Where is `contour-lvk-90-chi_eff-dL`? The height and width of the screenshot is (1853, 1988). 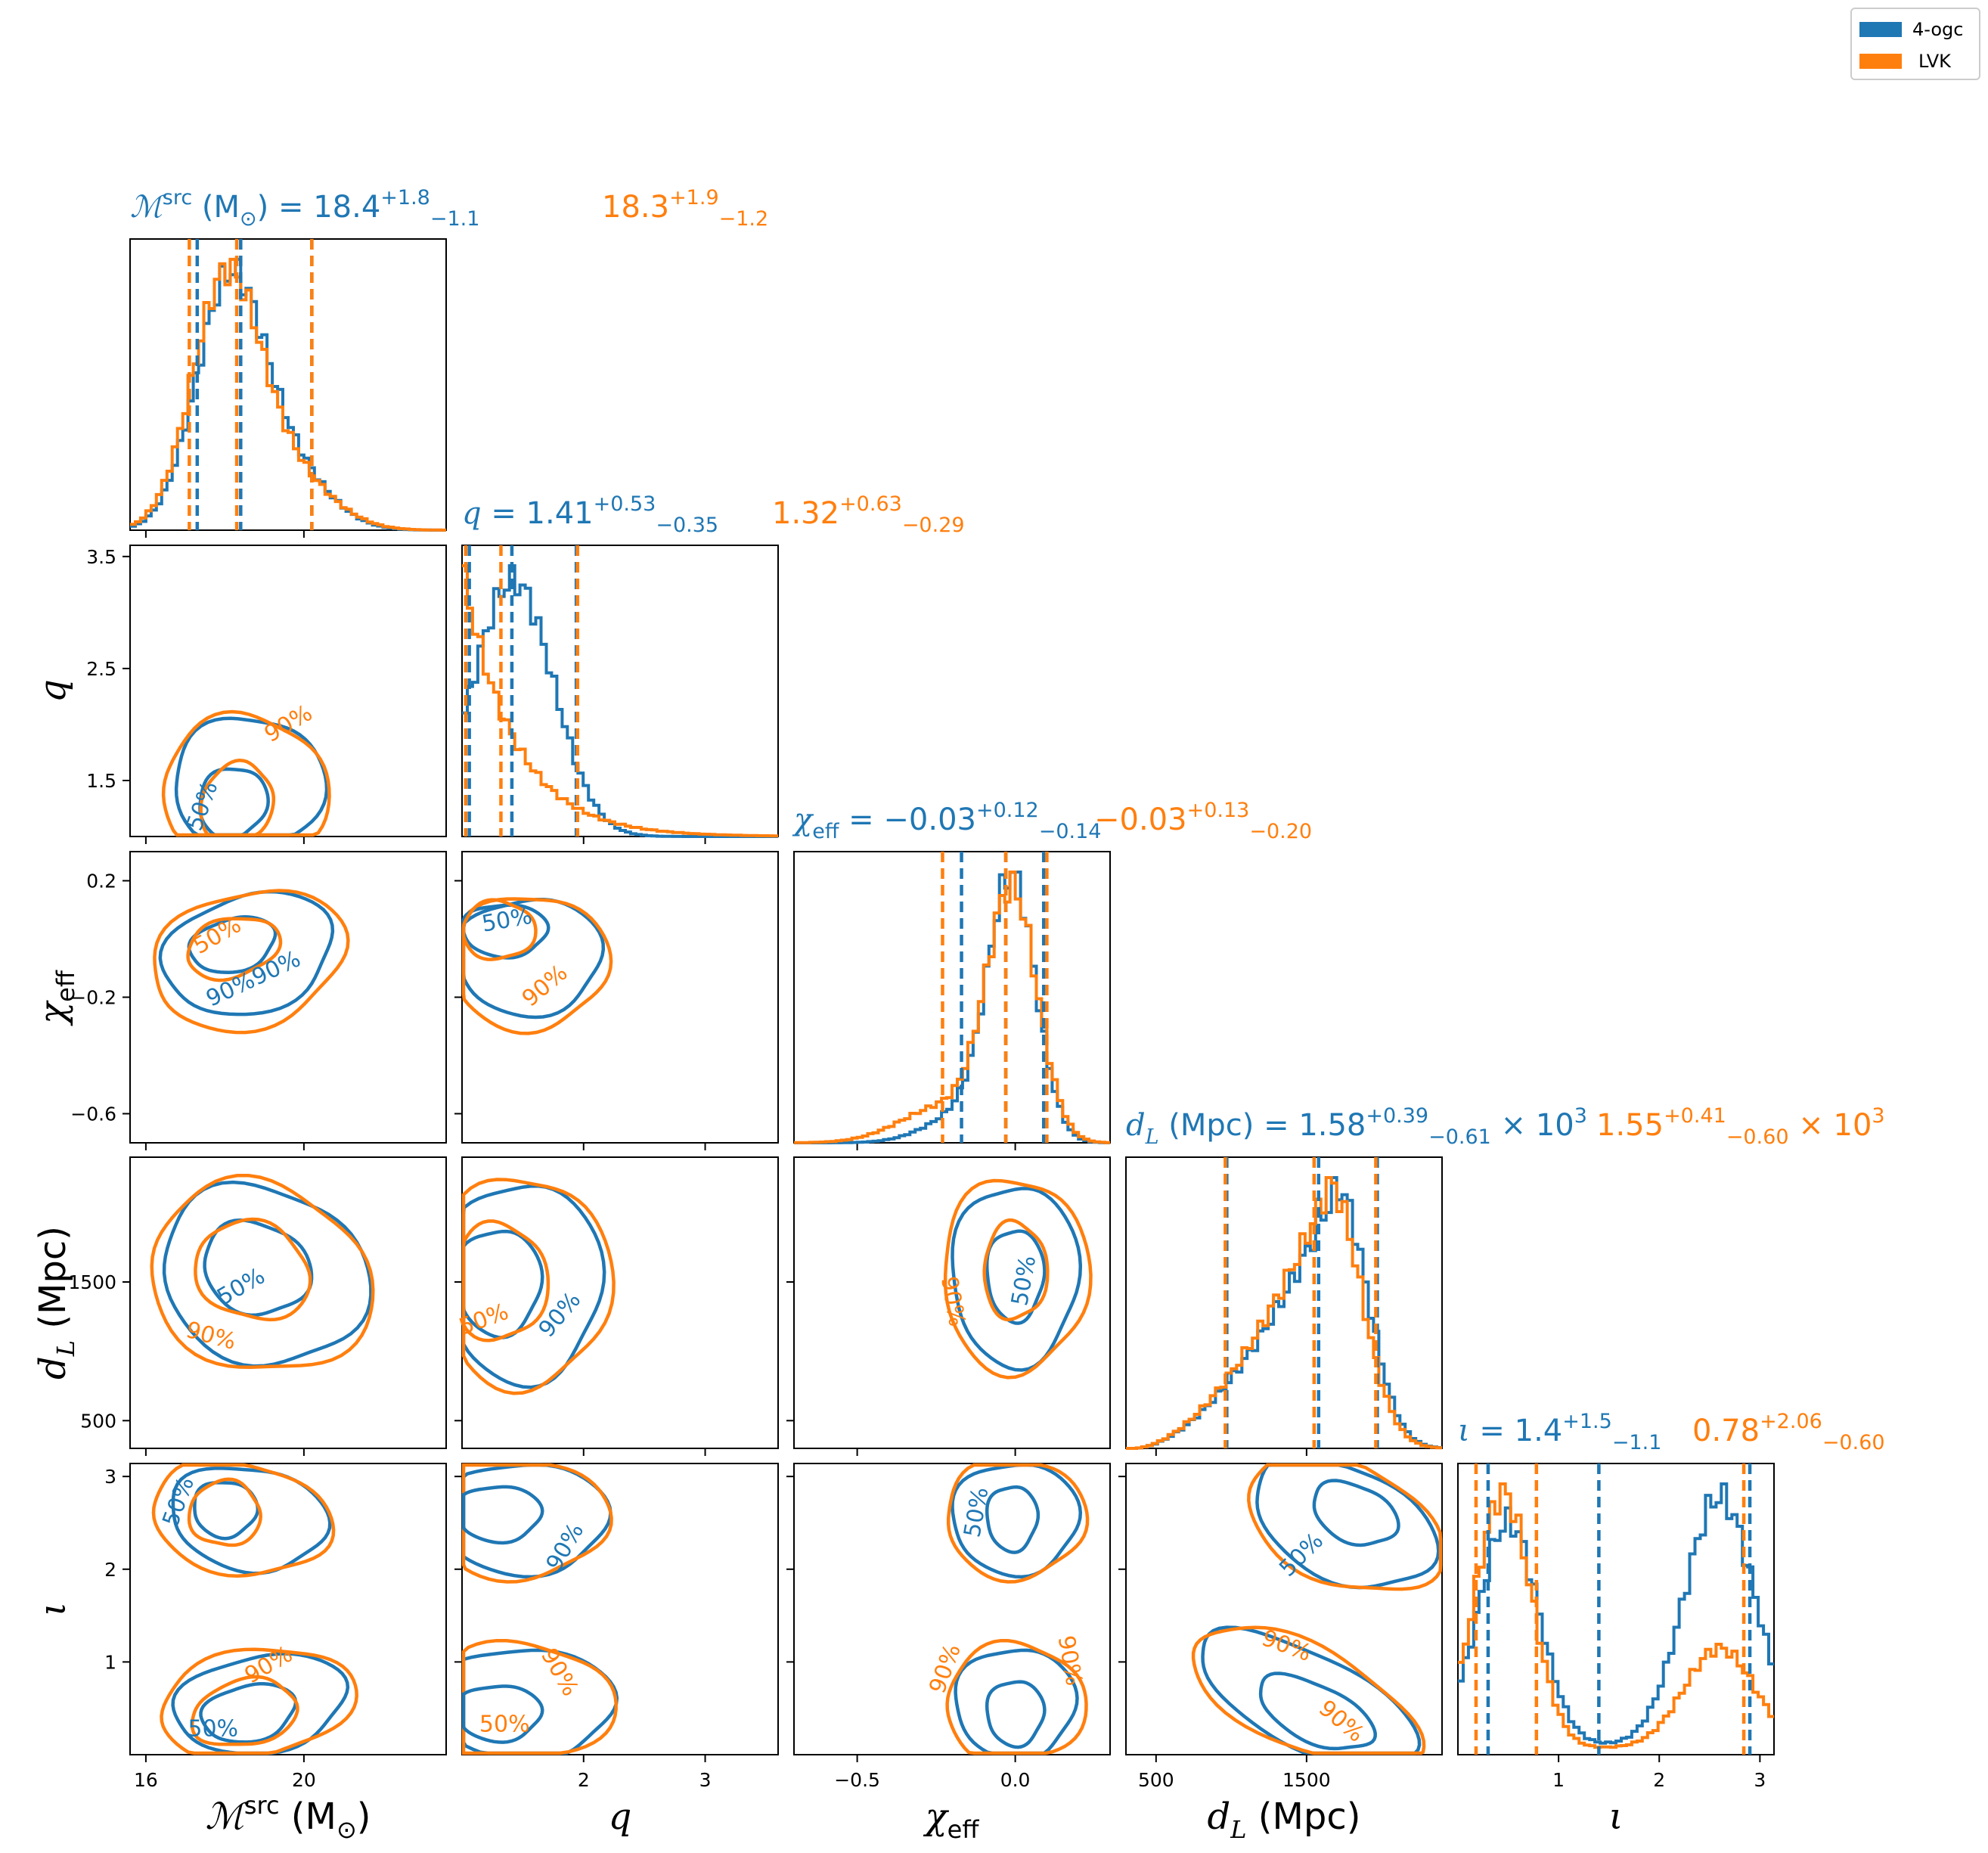 contour-lvk-90-chi_eff-dL is located at coordinates (1018, 1279).